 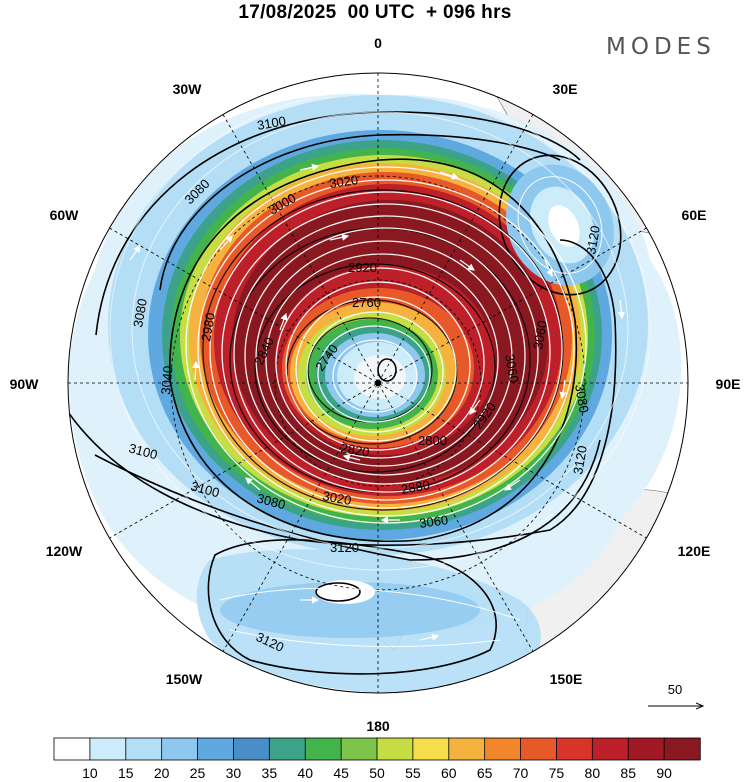 What do you see at coordinates (362, 267) in the screenshot?
I see `contour-label: 2920` at bounding box center [362, 267].